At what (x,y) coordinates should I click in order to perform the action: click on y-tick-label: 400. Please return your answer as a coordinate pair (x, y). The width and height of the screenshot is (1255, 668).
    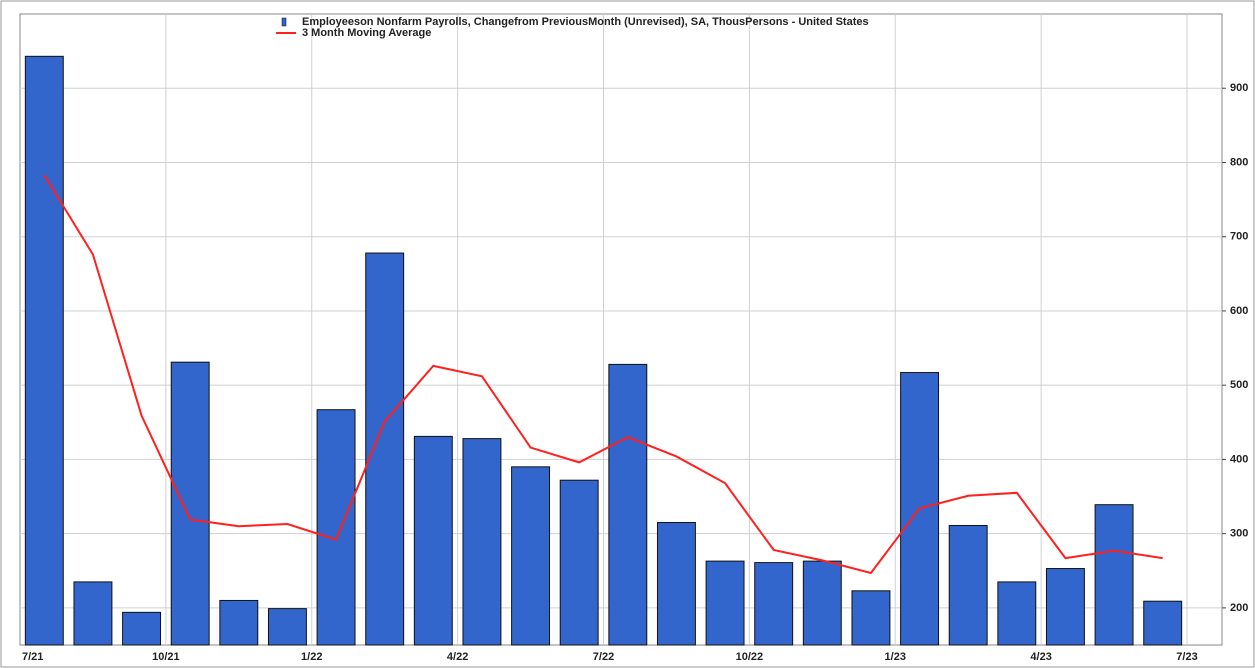
    Looking at the image, I should click on (1239, 459).